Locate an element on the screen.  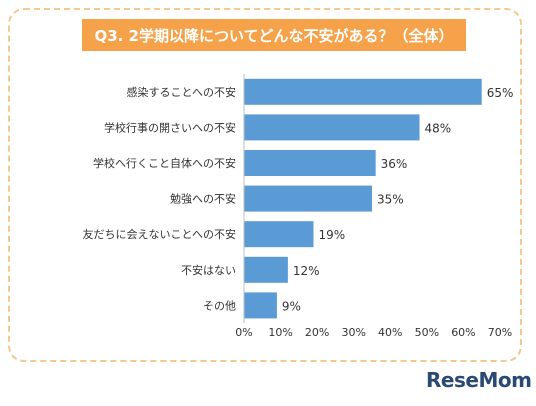
value-label: 48% is located at coordinates (438, 128).